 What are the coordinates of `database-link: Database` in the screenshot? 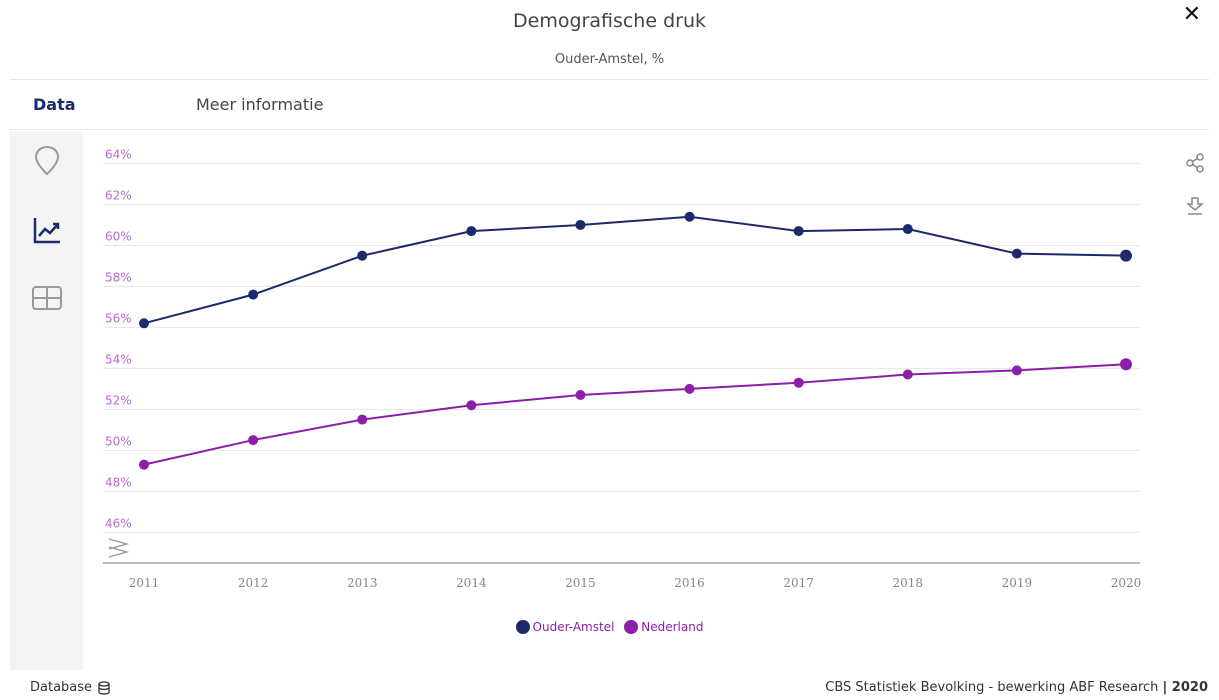 It's located at (70, 687).